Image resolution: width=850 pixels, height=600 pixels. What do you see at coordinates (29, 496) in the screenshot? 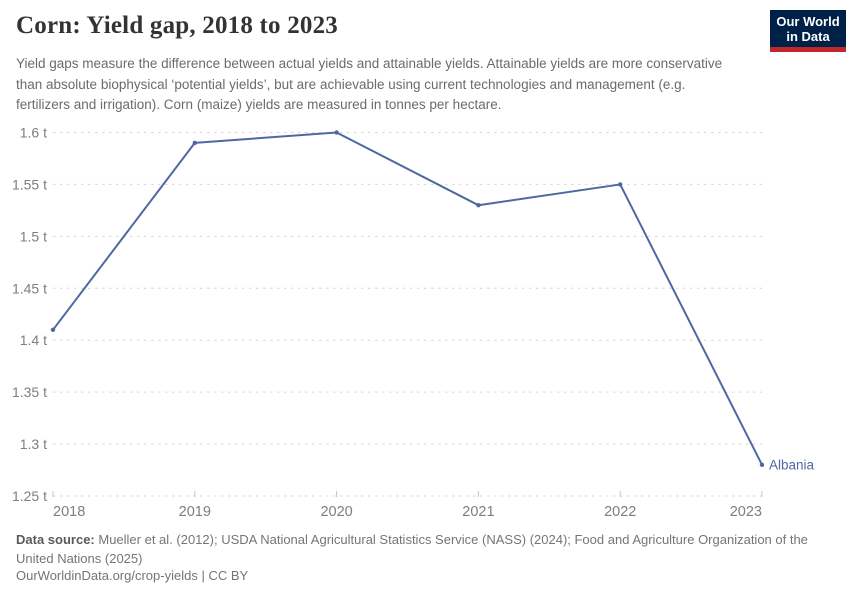
I see `y-axis-tick-label: 1.25 t` at bounding box center [29, 496].